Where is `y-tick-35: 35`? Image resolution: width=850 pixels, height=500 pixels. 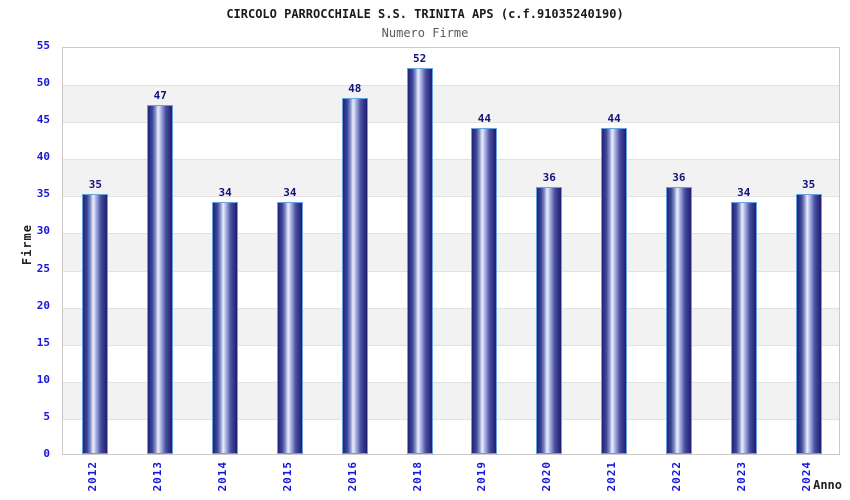
y-tick-35: 35 is located at coordinates (43, 194).